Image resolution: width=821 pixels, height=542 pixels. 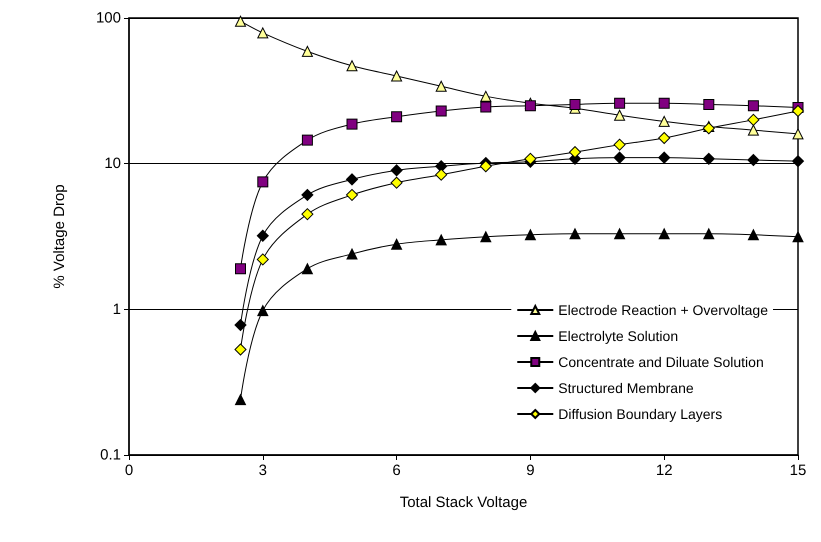 I want to click on legend-label: Structured Membrane, so click(x=626, y=388).